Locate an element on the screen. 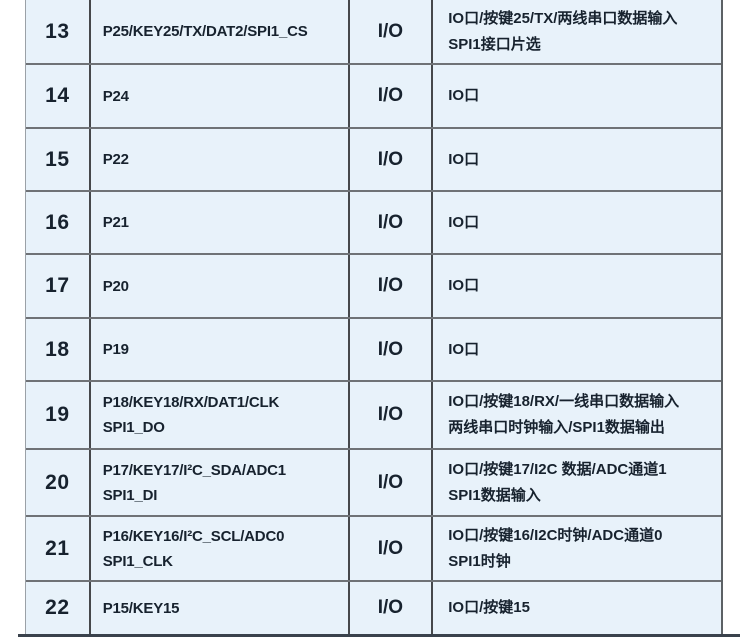  pin-name-cell: P15/KEY15 is located at coordinates (218, 608).